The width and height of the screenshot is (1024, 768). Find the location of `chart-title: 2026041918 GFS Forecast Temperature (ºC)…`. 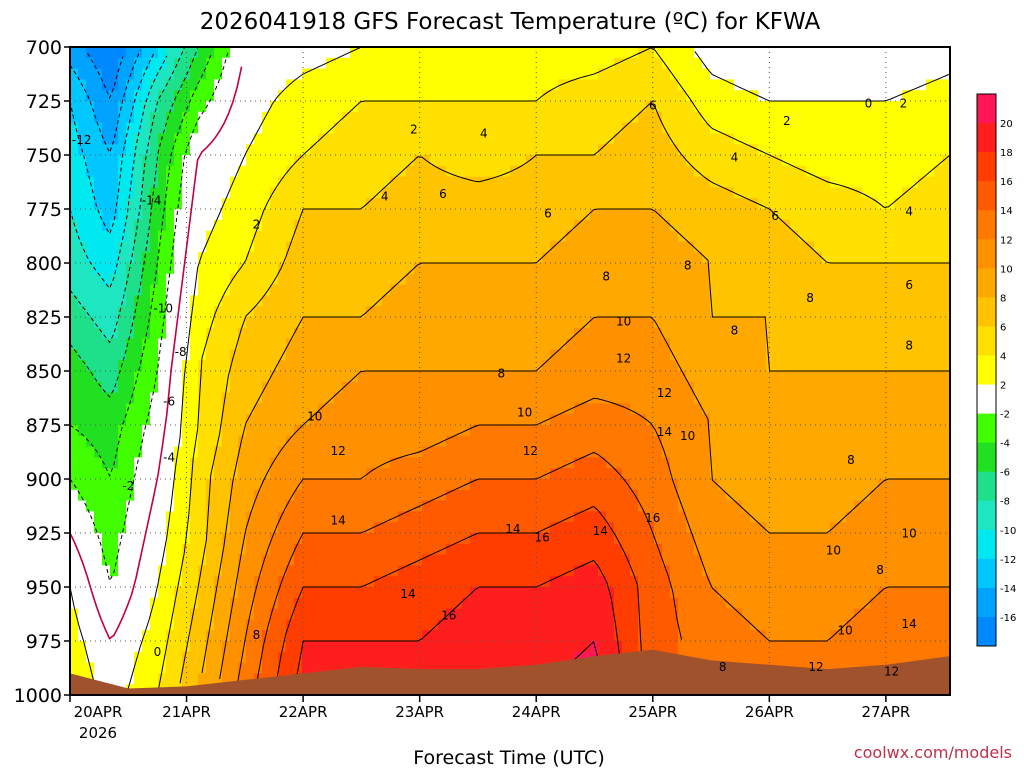

chart-title: 2026041918 GFS Forecast Temperature (ºC)… is located at coordinates (510, 22).